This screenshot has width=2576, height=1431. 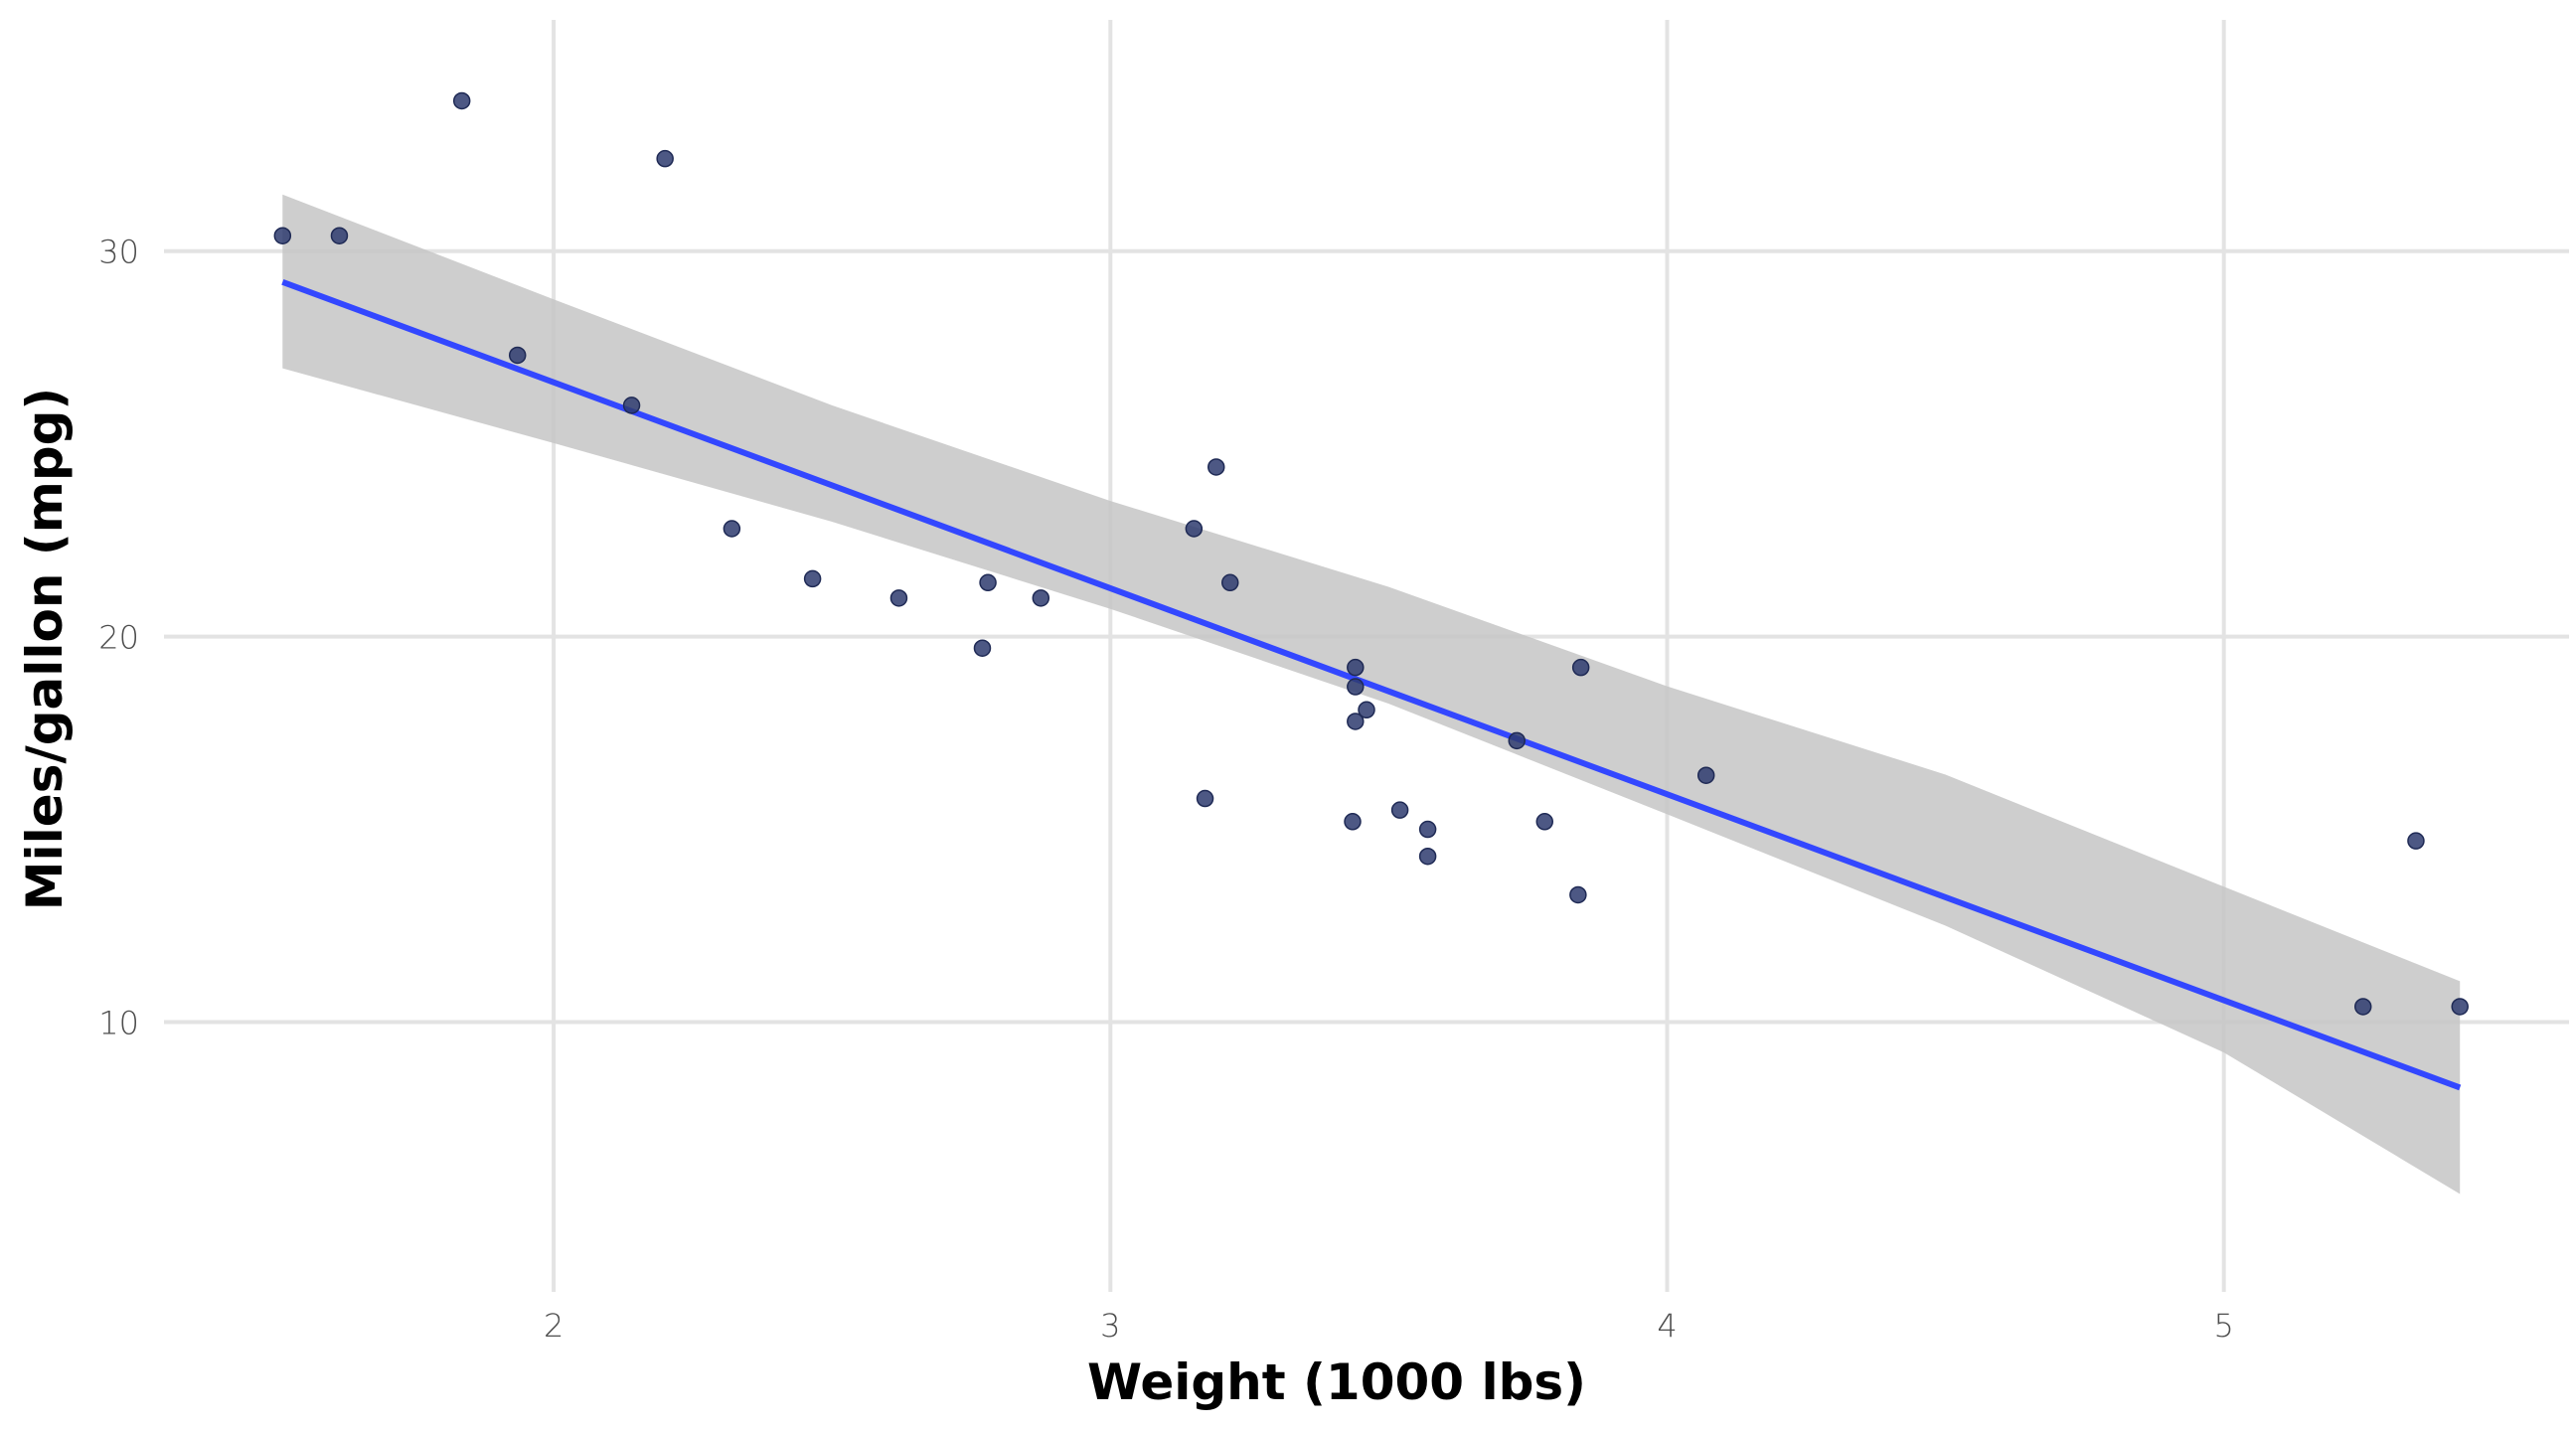 I want to click on x-axis-title: Weight (1000 lbs), so click(x=1336, y=1382).